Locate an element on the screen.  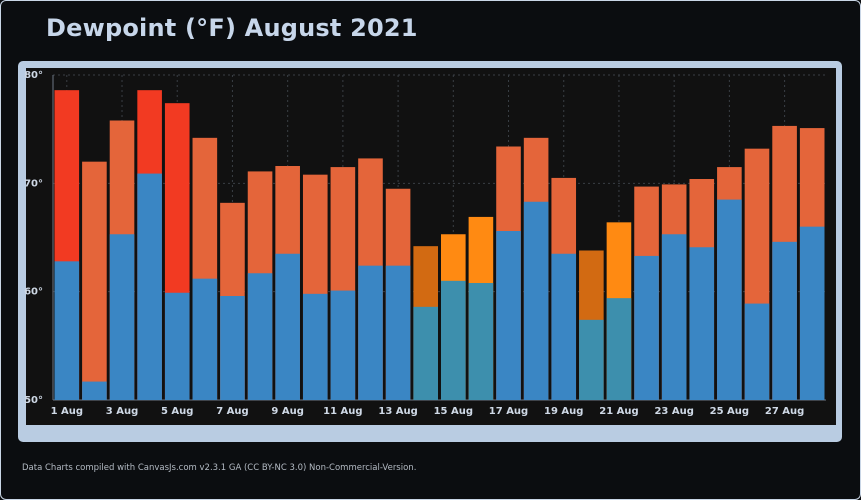
x-tick-label: 27 Aug is located at coordinates (784, 411).